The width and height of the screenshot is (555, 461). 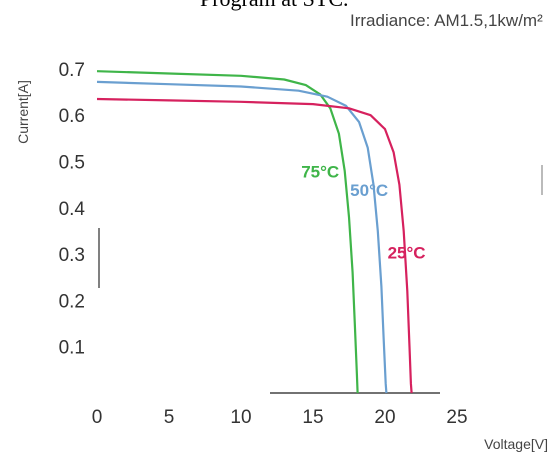 What do you see at coordinates (72, 163) in the screenshot?
I see `y-tick-label: 0.5` at bounding box center [72, 163].